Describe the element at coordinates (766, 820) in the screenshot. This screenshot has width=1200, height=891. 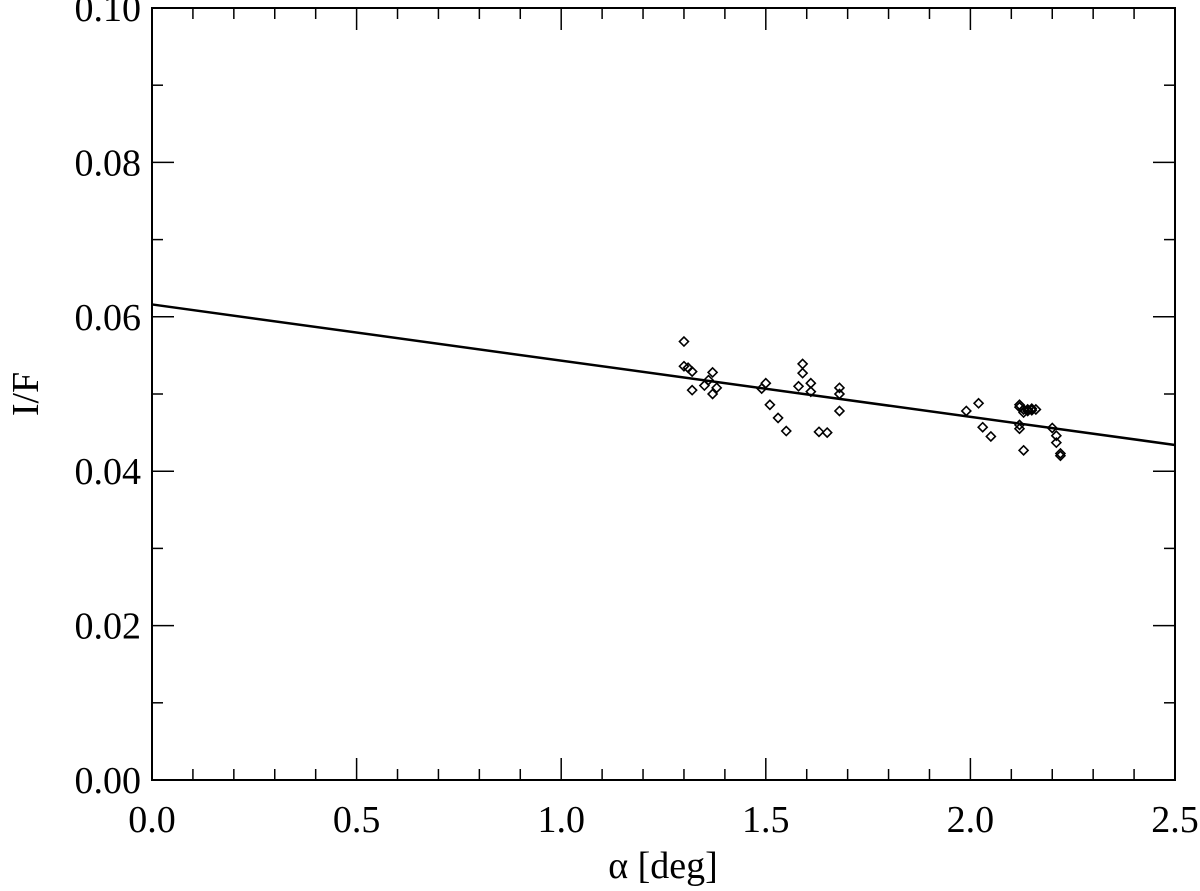
I see `x-tick-label: 1.5` at that location.